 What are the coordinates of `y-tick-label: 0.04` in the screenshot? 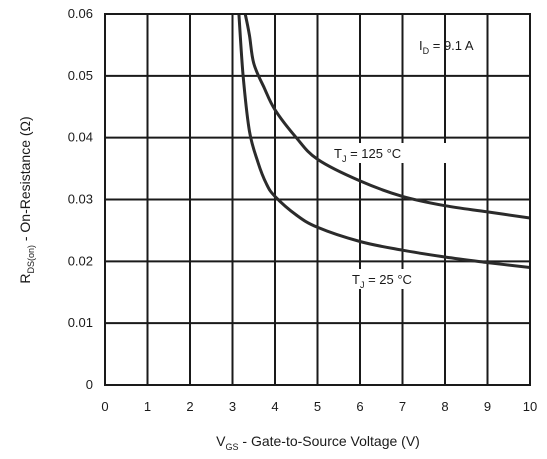 It's located at (80, 137).